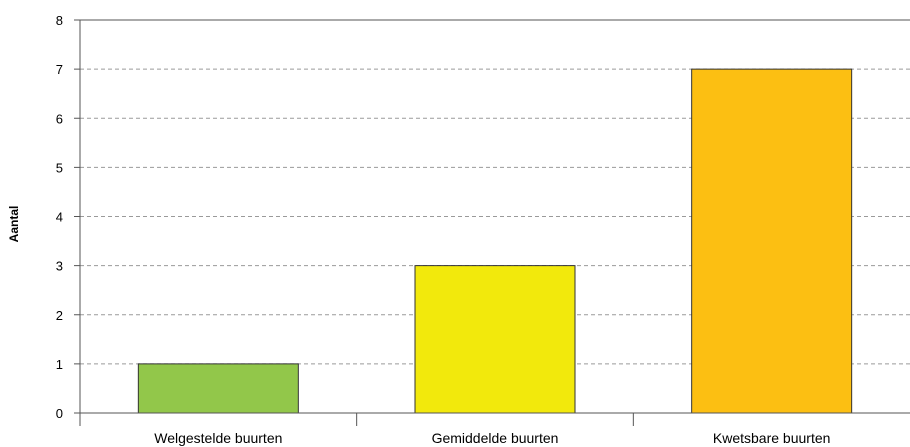 The height and width of the screenshot is (447, 910). I want to click on y-tick-labels: 0 1 2 3 4 5 6 7 8, so click(59, 217).